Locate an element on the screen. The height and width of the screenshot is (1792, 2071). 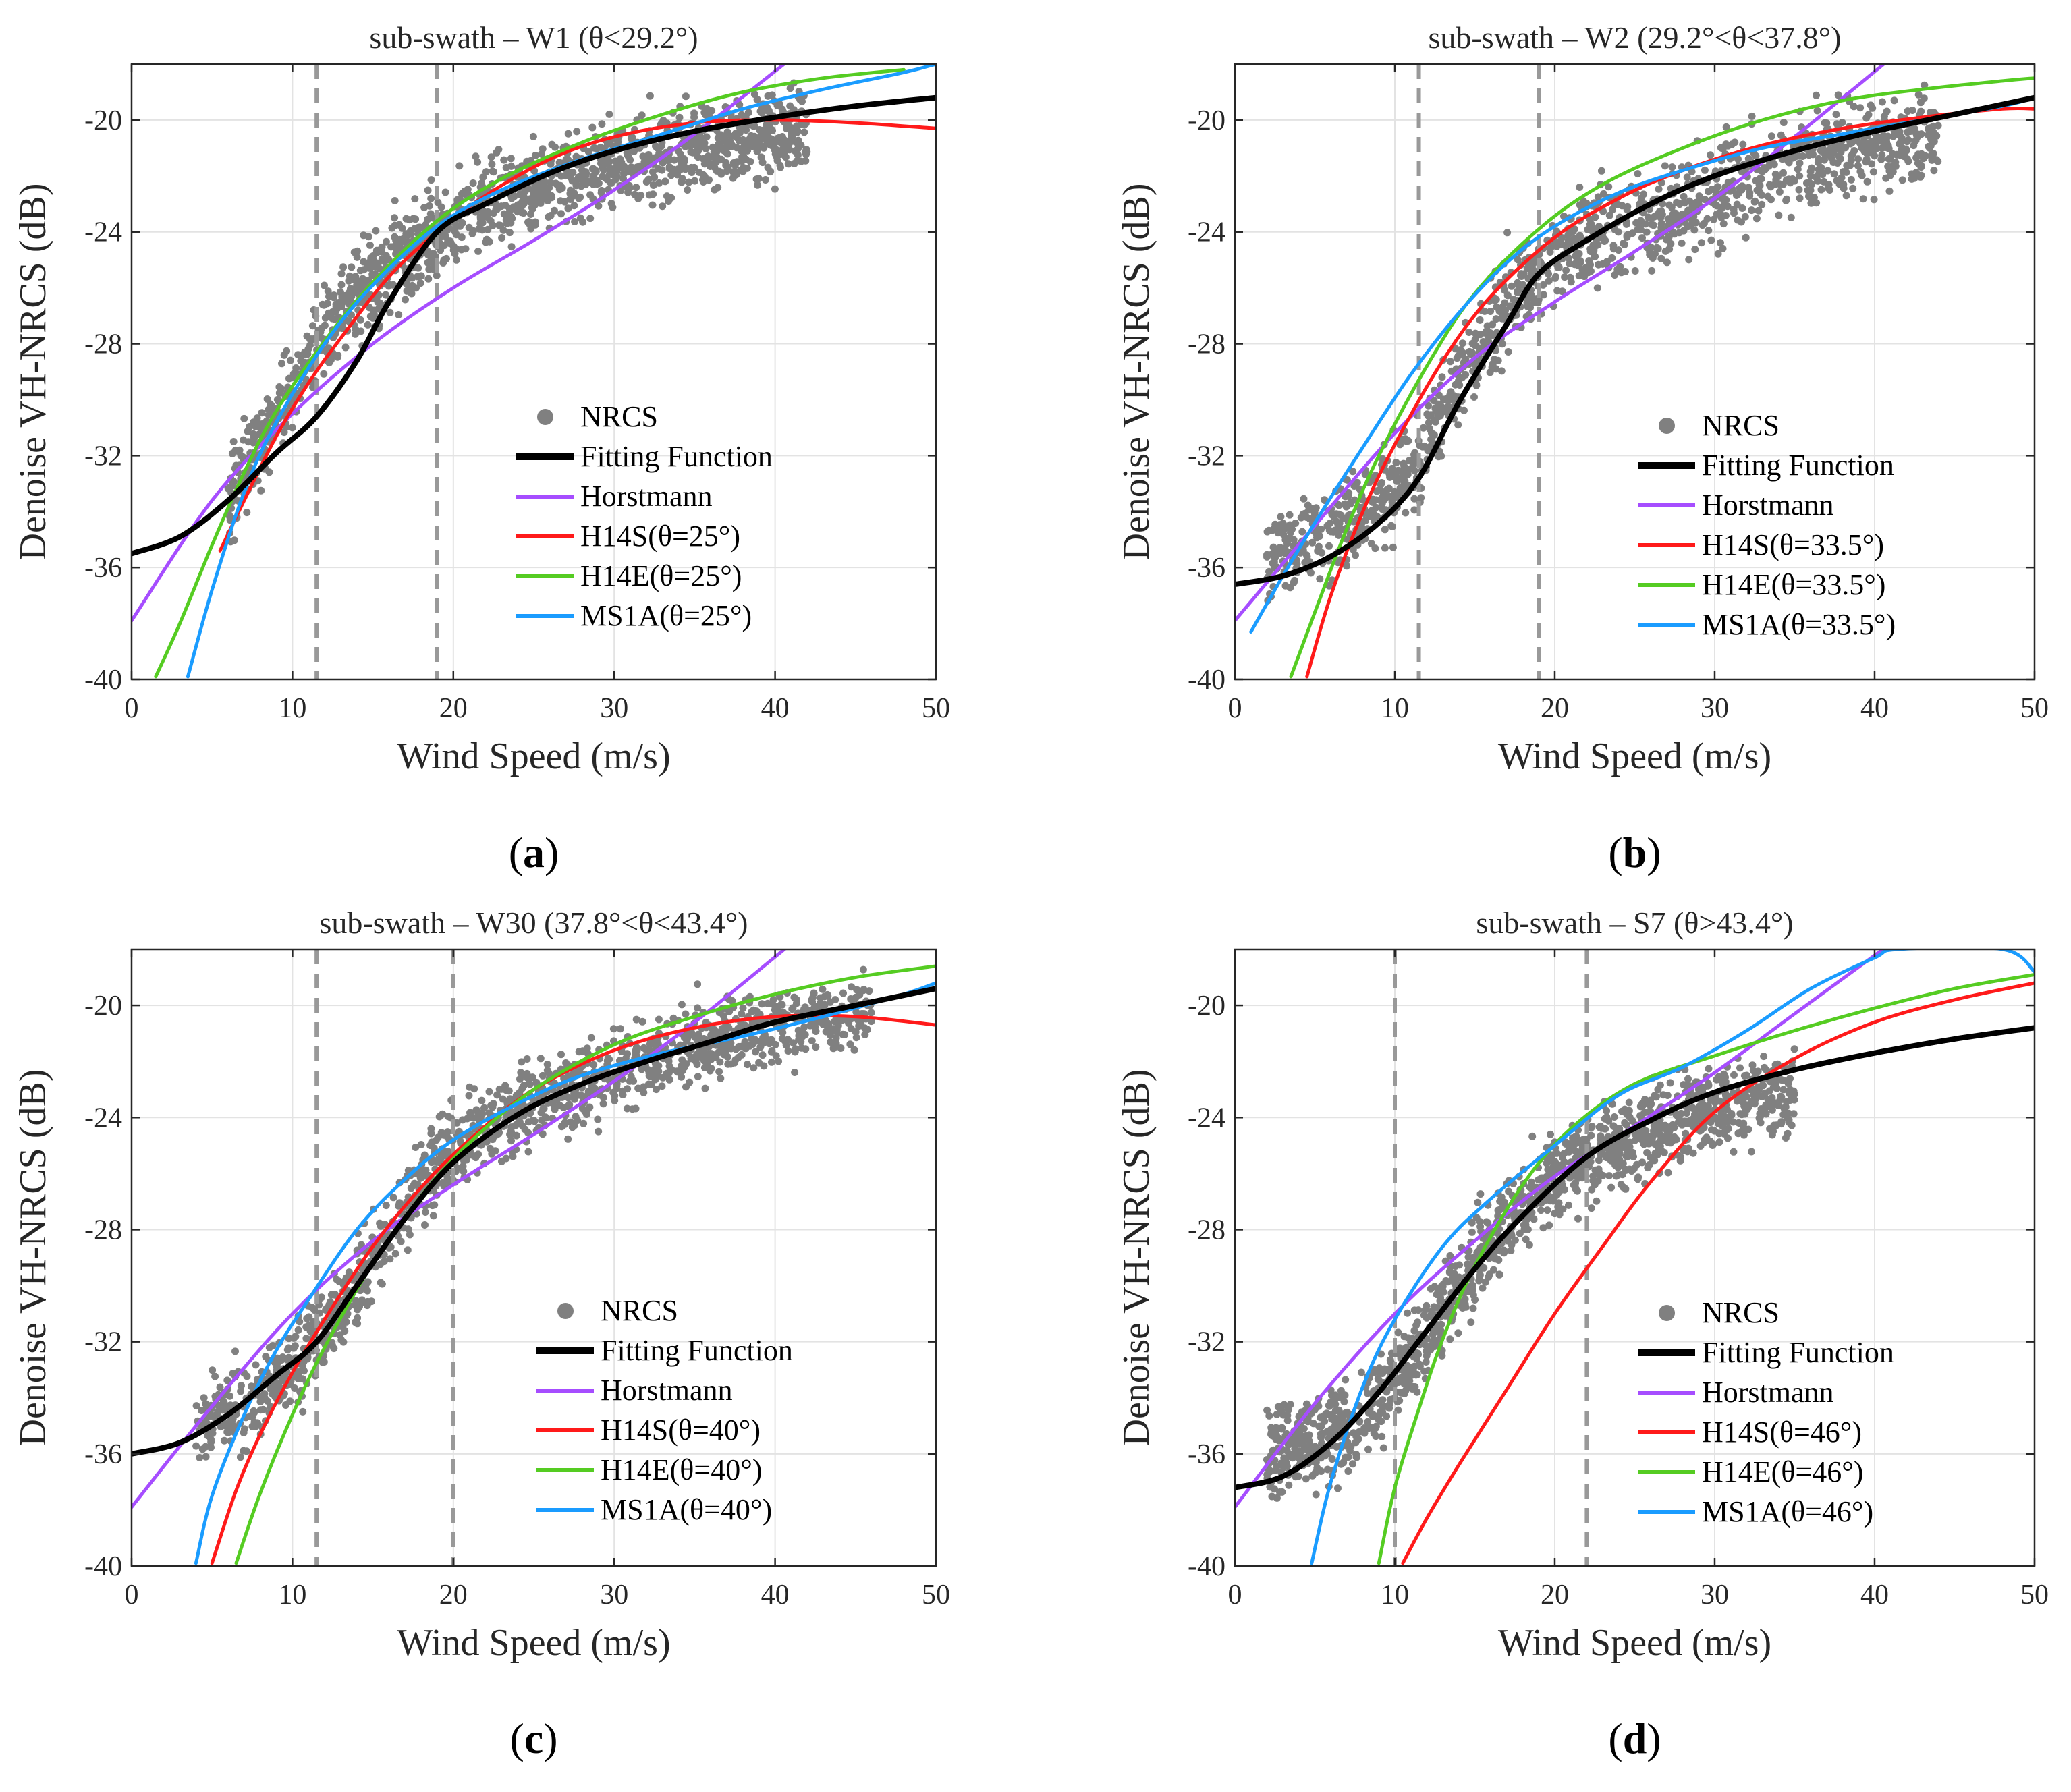
chart-title: sub-swath – W2 (29.2°<θ<37.8°) is located at coordinates (1635, 37).